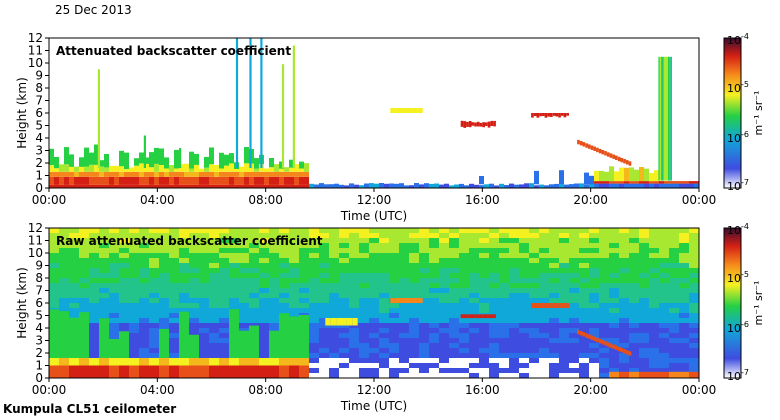 This screenshot has height=420, width=780. Describe the element at coordinates (39, 353) in the screenshot. I see `y-tick-label: 2` at that location.